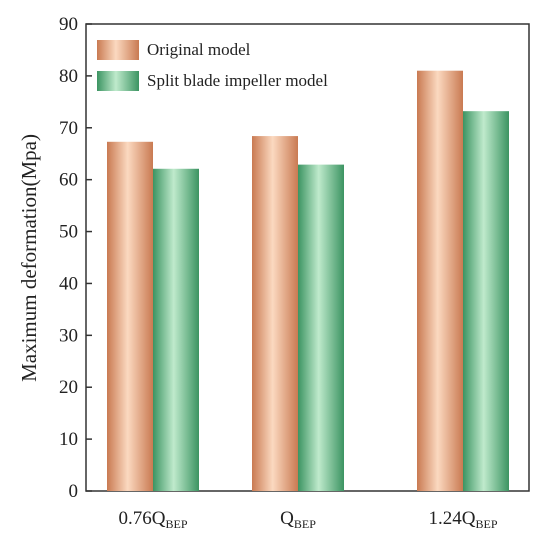  I want to click on legend-swatch-original, so click(118, 50).